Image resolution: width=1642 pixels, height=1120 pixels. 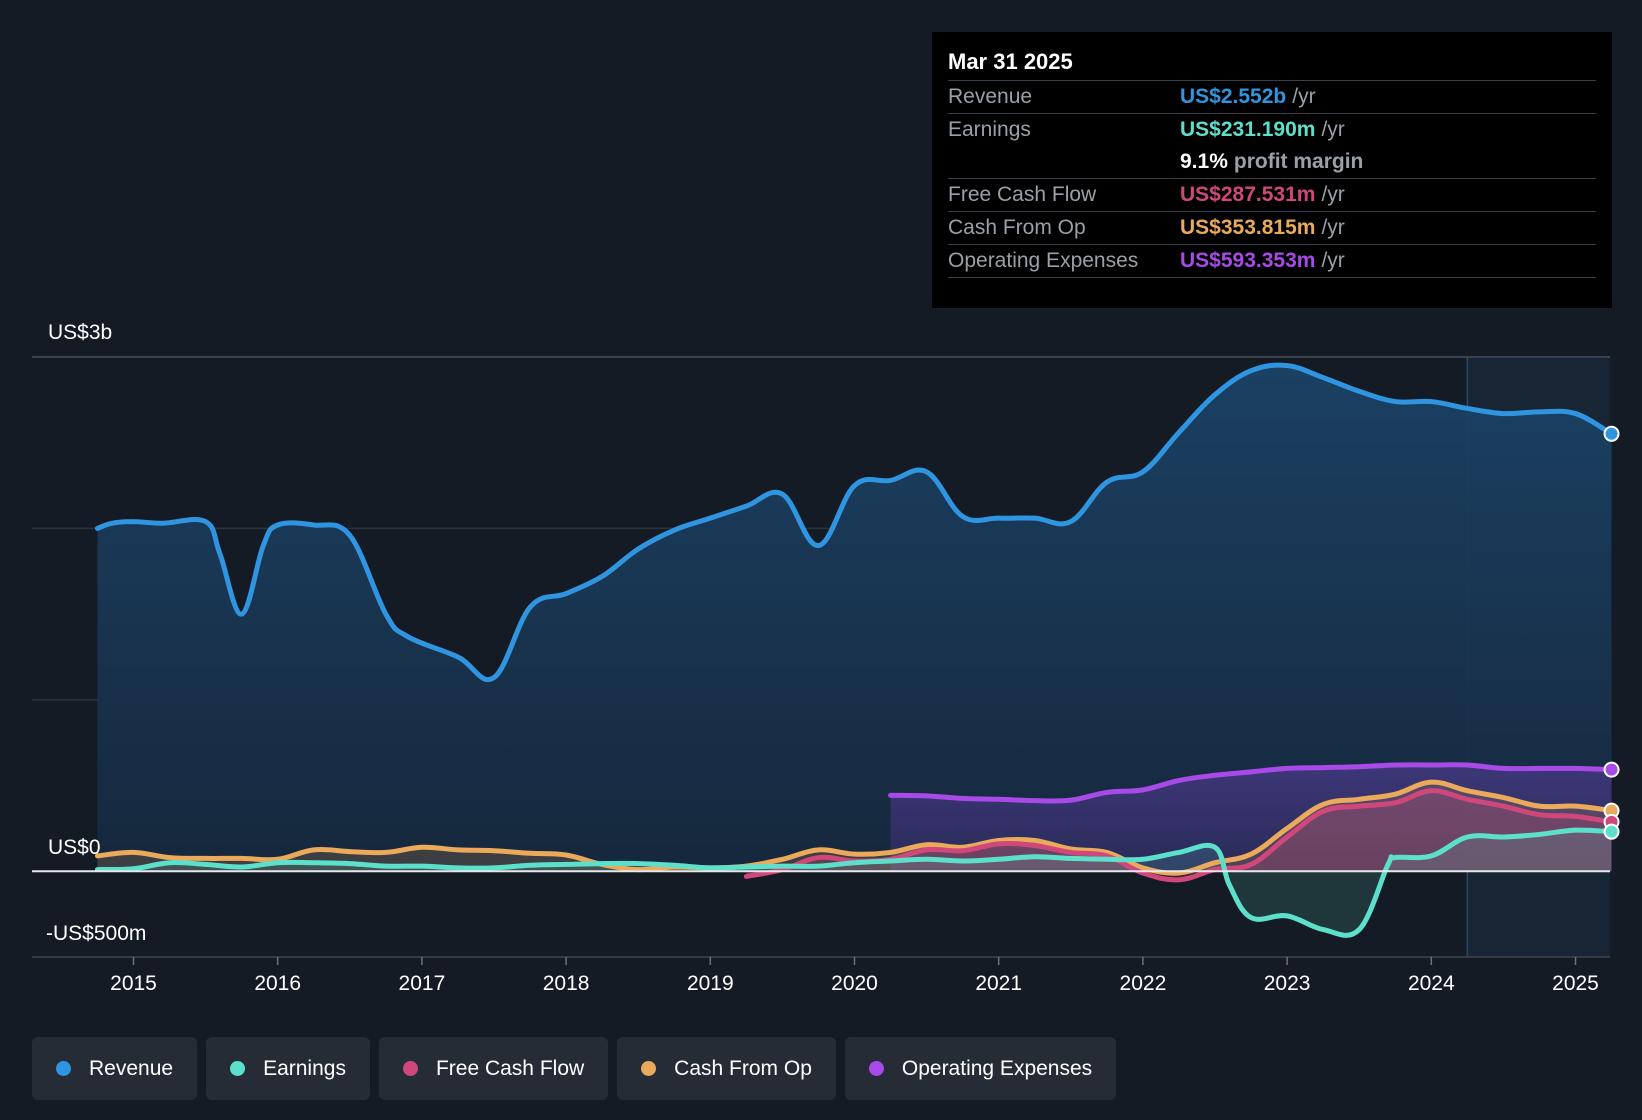 What do you see at coordinates (1248, 194) in the screenshot?
I see `tooltip-value: US$287.531m` at bounding box center [1248, 194].